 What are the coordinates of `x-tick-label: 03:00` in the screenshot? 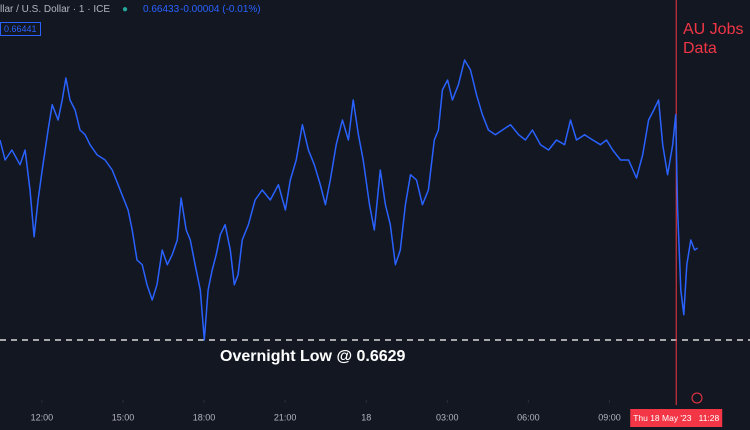 It's located at (447, 417).